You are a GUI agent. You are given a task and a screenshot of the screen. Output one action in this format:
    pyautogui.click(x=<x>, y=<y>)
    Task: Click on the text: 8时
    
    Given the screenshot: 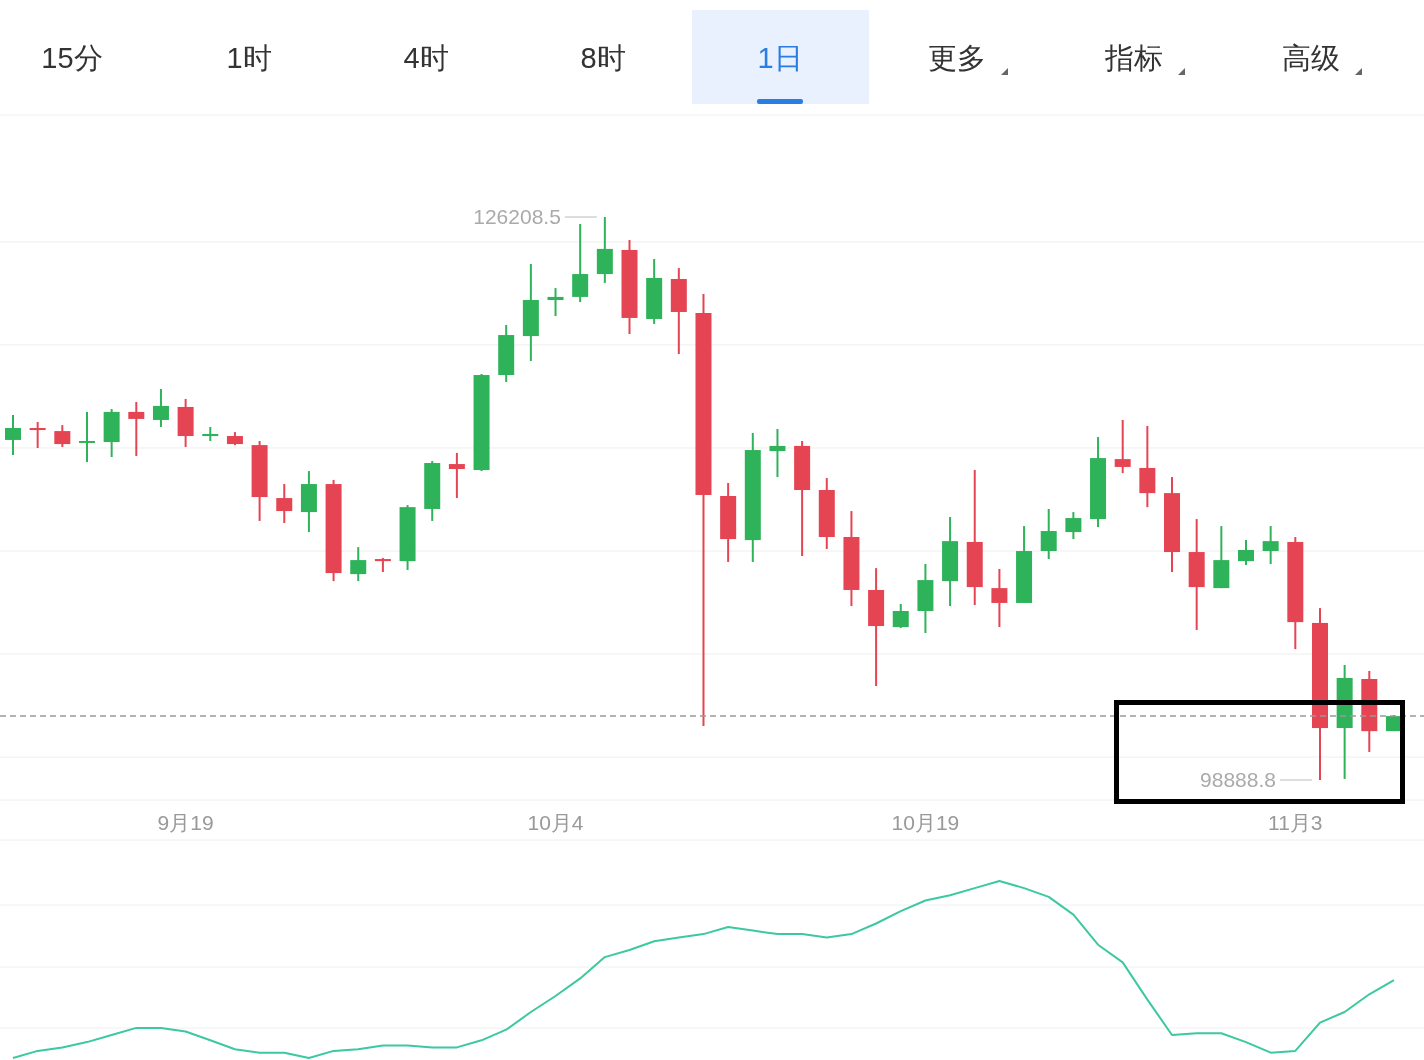 What is the action you would take?
    pyautogui.click(x=603, y=58)
    